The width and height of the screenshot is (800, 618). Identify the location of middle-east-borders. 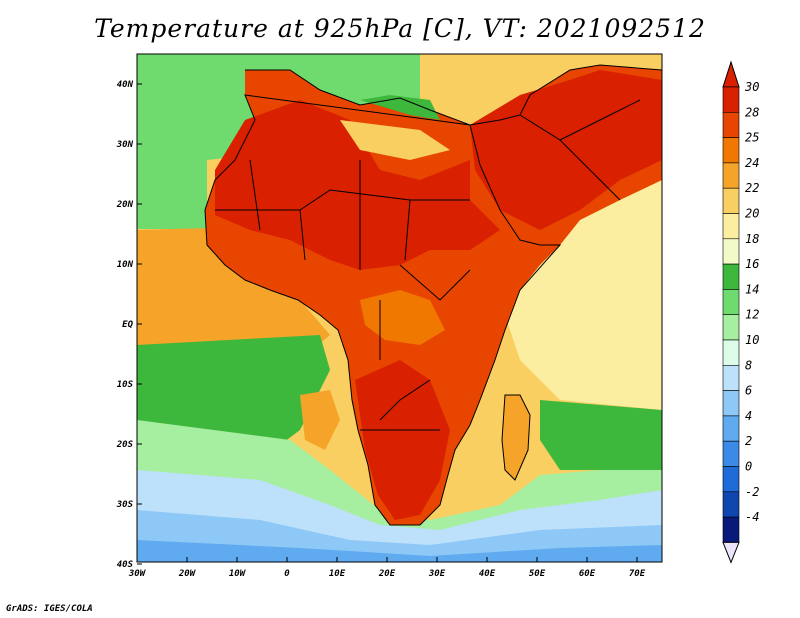
(580, 150).